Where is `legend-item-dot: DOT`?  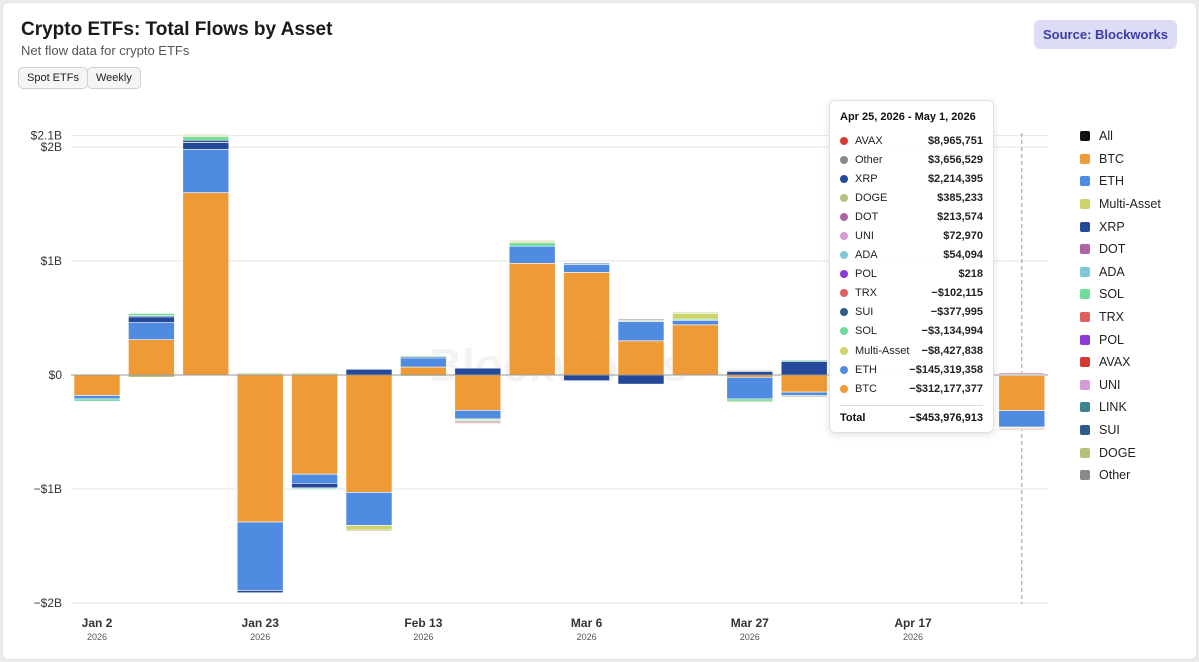 legend-item-dot: DOT is located at coordinates (1120, 249).